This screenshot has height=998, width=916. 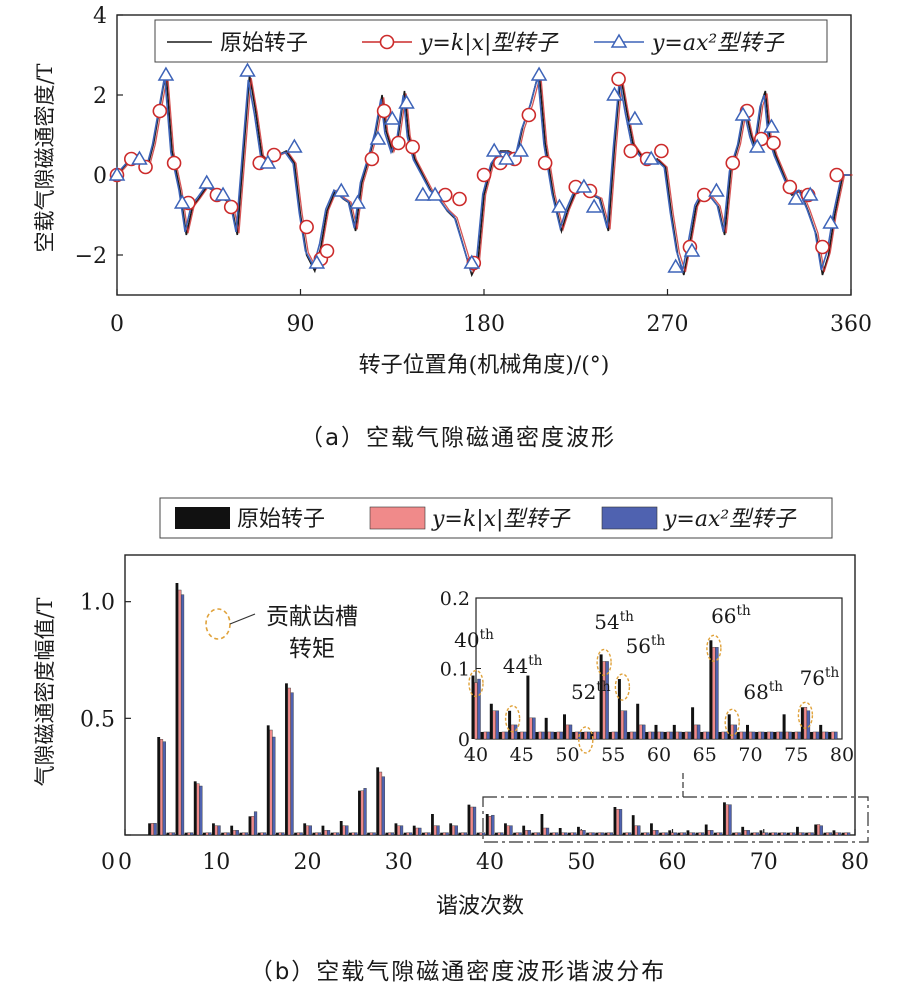 I want to click on inset-bar-h70-s0, so click(x=747, y=731).